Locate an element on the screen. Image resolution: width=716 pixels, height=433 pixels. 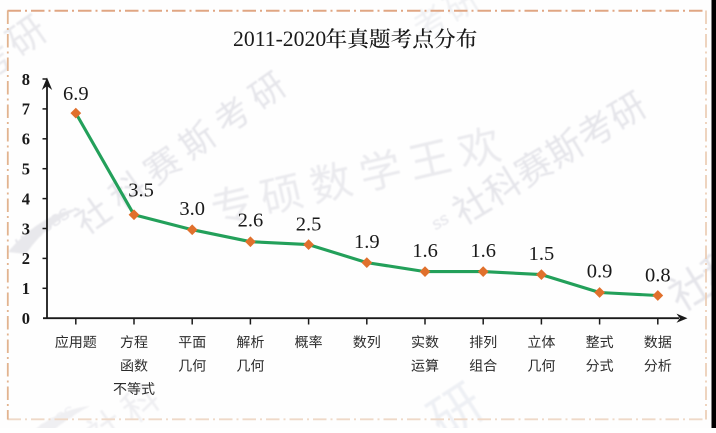
svg-text: 7 is located at coordinates (26, 109).